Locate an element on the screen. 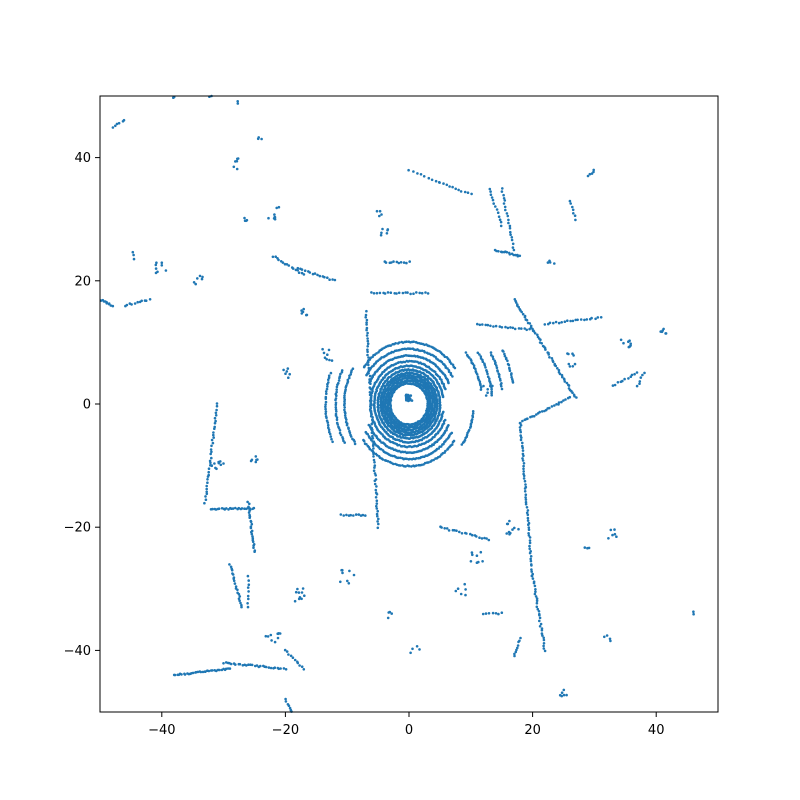  scatter-point-2099 is located at coordinates (500, 219).